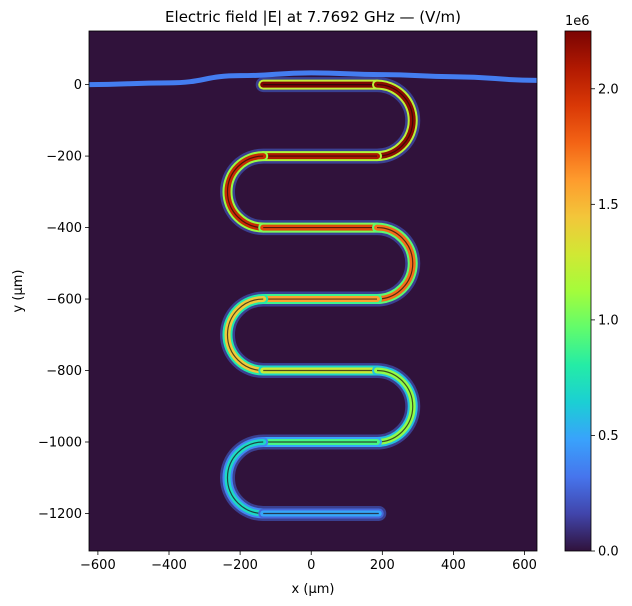 The height and width of the screenshot is (606, 632). I want to click on colorbar-tick-label: 2.0, so click(608, 89).